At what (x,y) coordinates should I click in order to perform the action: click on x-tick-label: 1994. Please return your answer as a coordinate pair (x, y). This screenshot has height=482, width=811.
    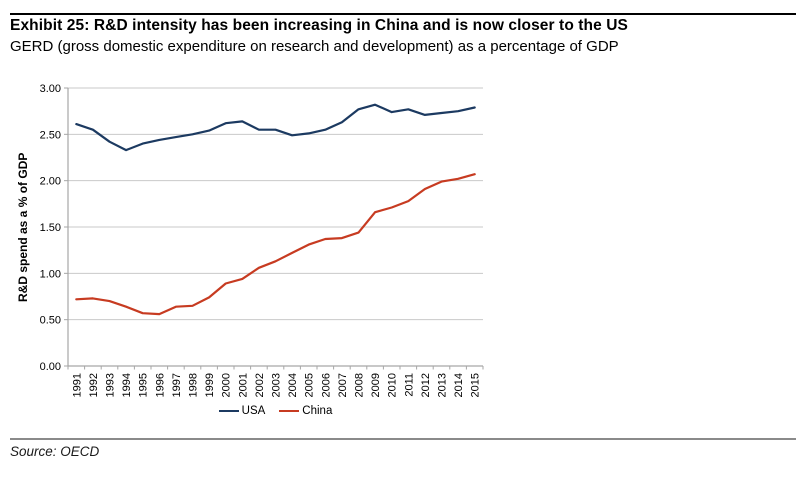
    Looking at the image, I should click on (127, 385).